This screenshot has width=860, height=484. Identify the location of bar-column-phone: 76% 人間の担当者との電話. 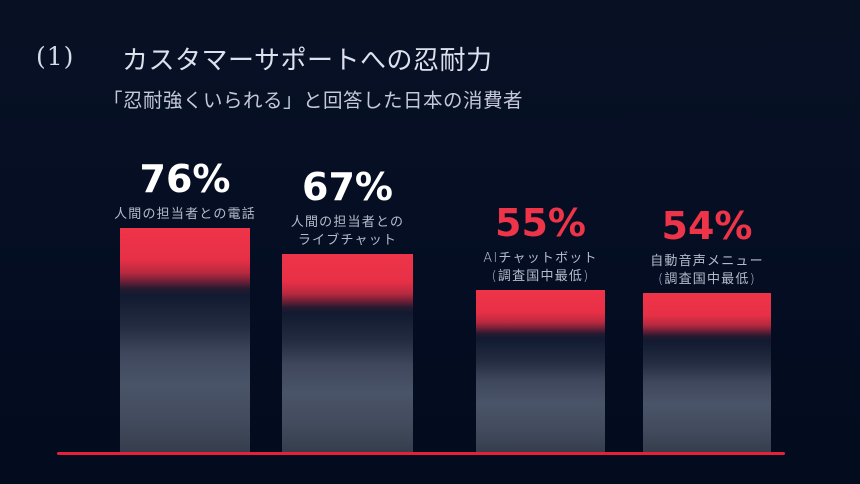
(184, 304).